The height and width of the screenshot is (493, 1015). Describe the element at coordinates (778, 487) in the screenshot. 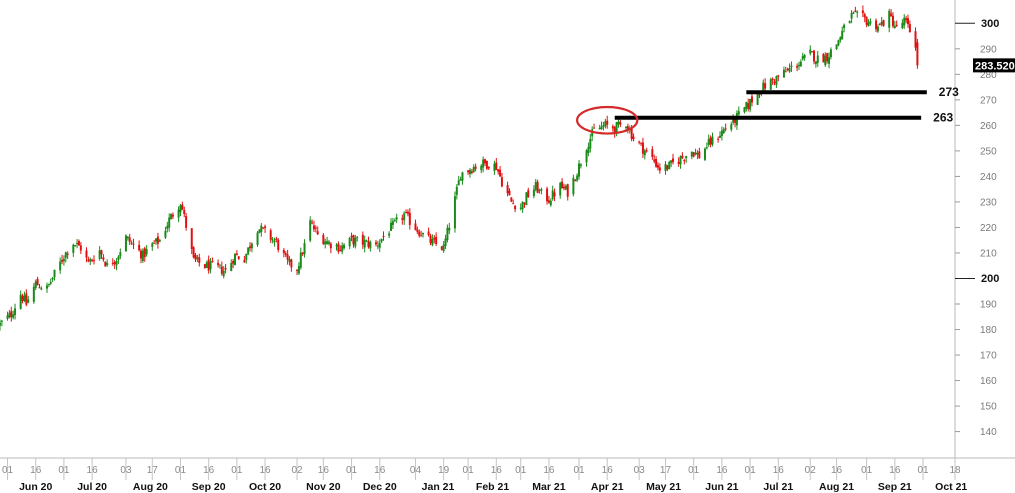

I see `x-month-label: Jul 21` at that location.